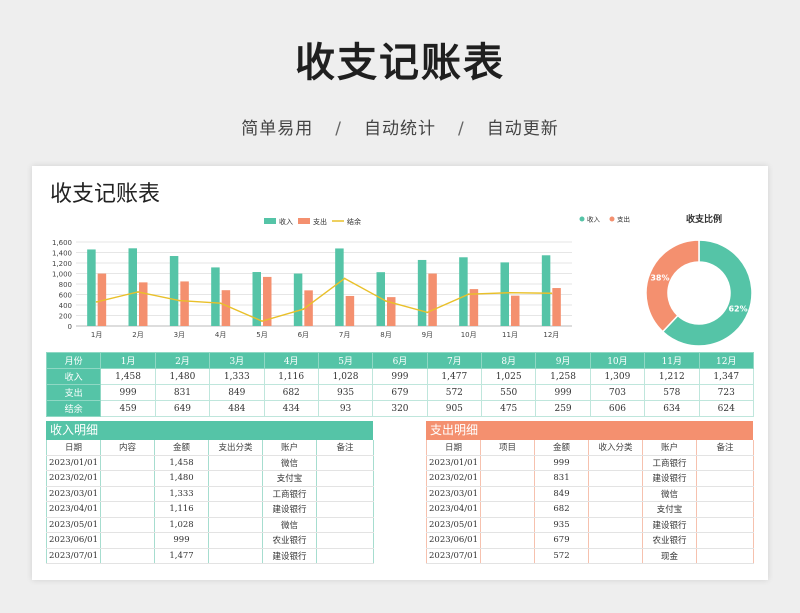 The height and width of the screenshot is (613, 800). What do you see at coordinates (210, 478) in the screenshot?
I see `table-row: 2023/02/01 1,480 支付宝` at bounding box center [210, 478].